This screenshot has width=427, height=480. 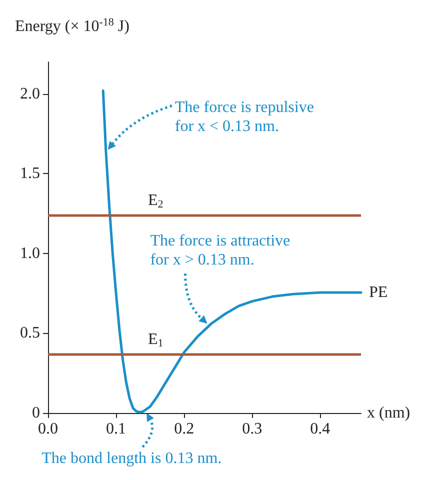 I want to click on x-tick-label: 0.3, so click(x=252, y=429).